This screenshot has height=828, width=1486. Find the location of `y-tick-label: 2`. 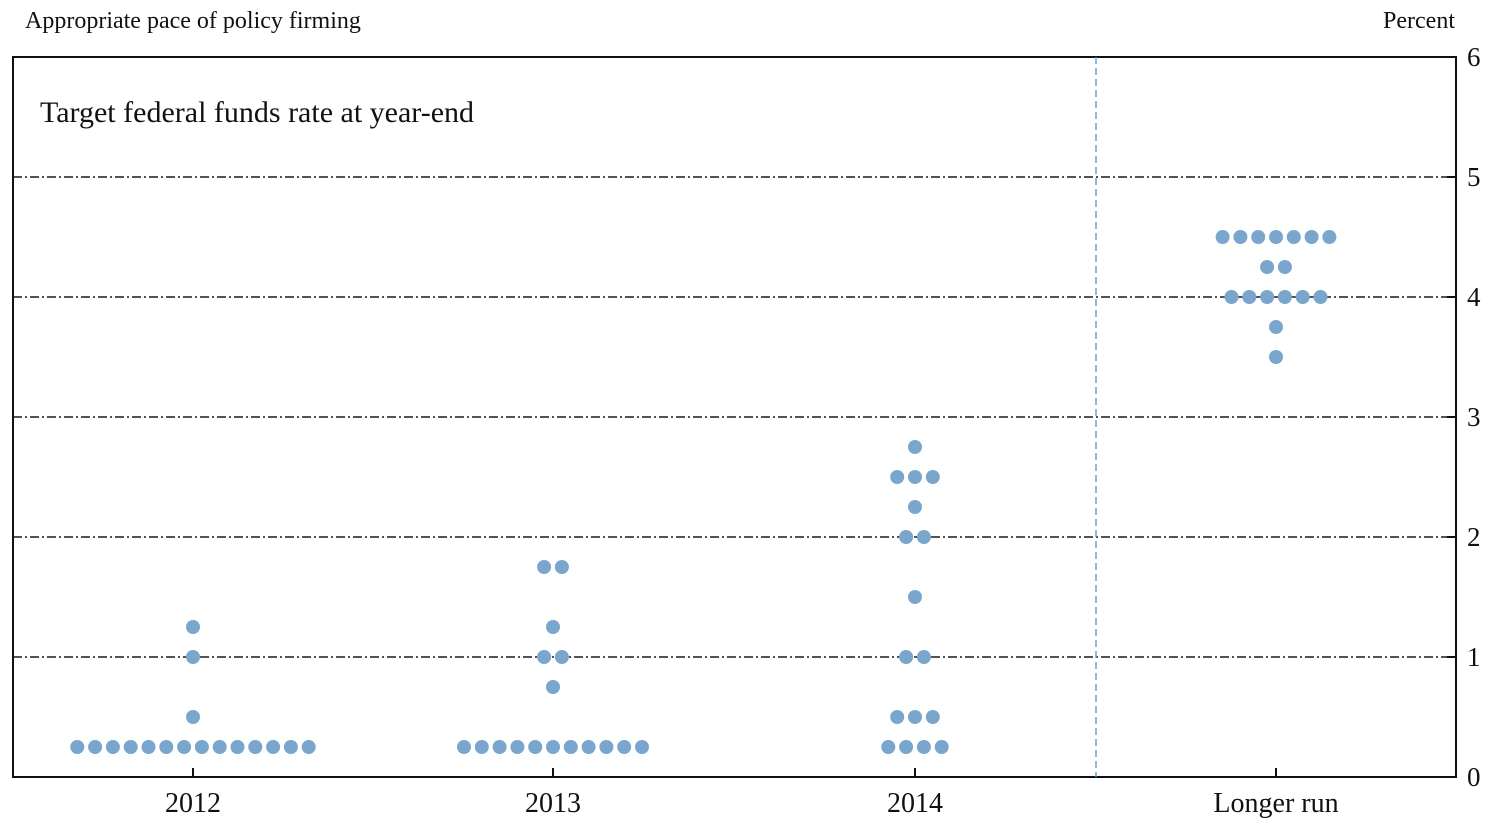

y-tick-label: 2 is located at coordinates (1474, 537).